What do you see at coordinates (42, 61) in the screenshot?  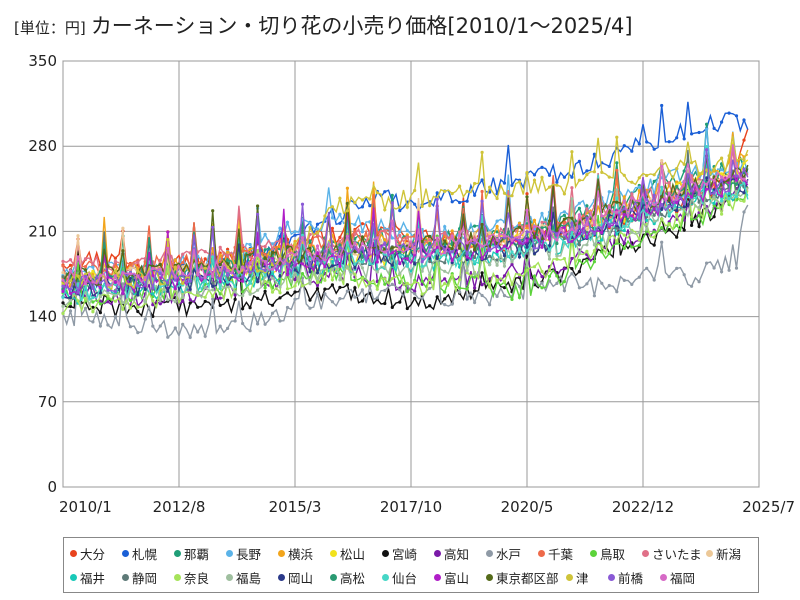 I see `y-tick-label: 350` at bounding box center [42, 61].